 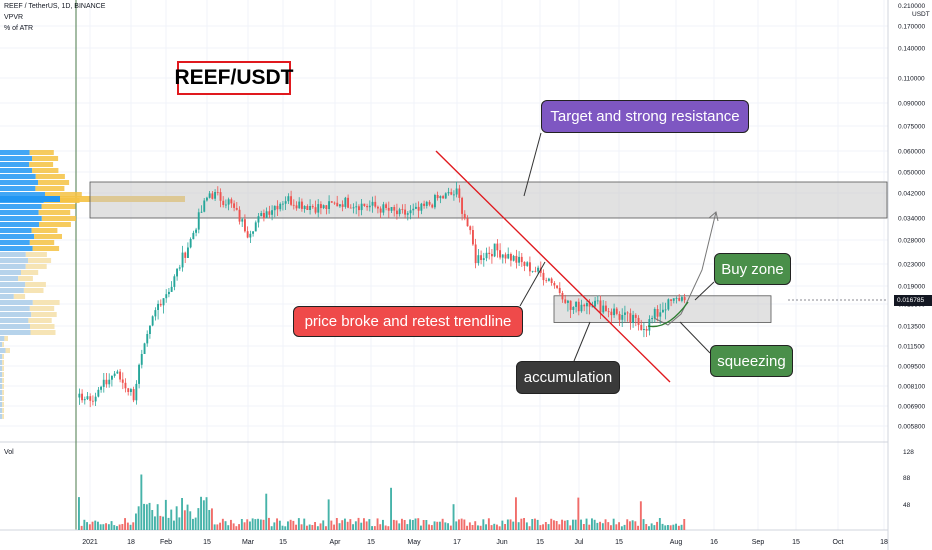 I want to click on indicator-atr-label: % of ATR, so click(x=19, y=28).